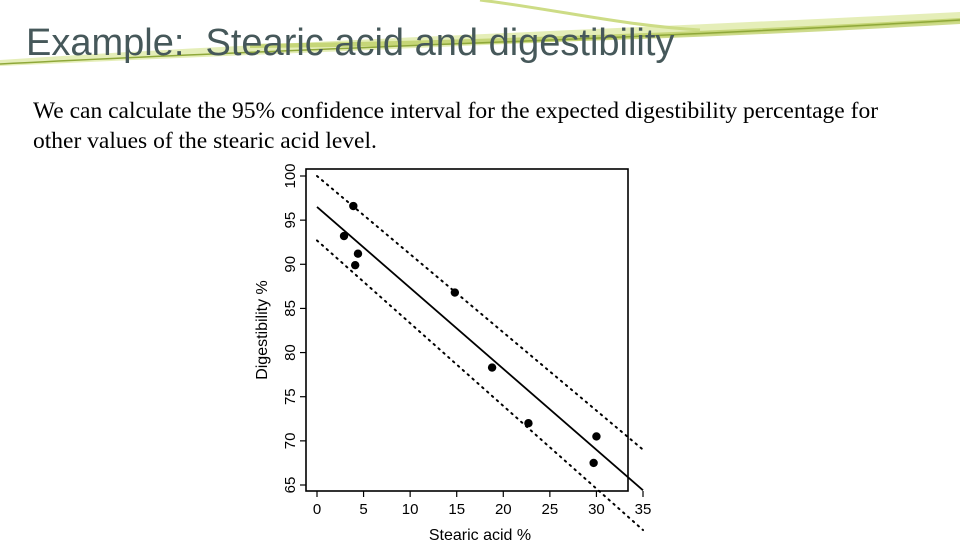  Describe the element at coordinates (317, 509) in the screenshot. I see `x-tick-label: 0` at that location.